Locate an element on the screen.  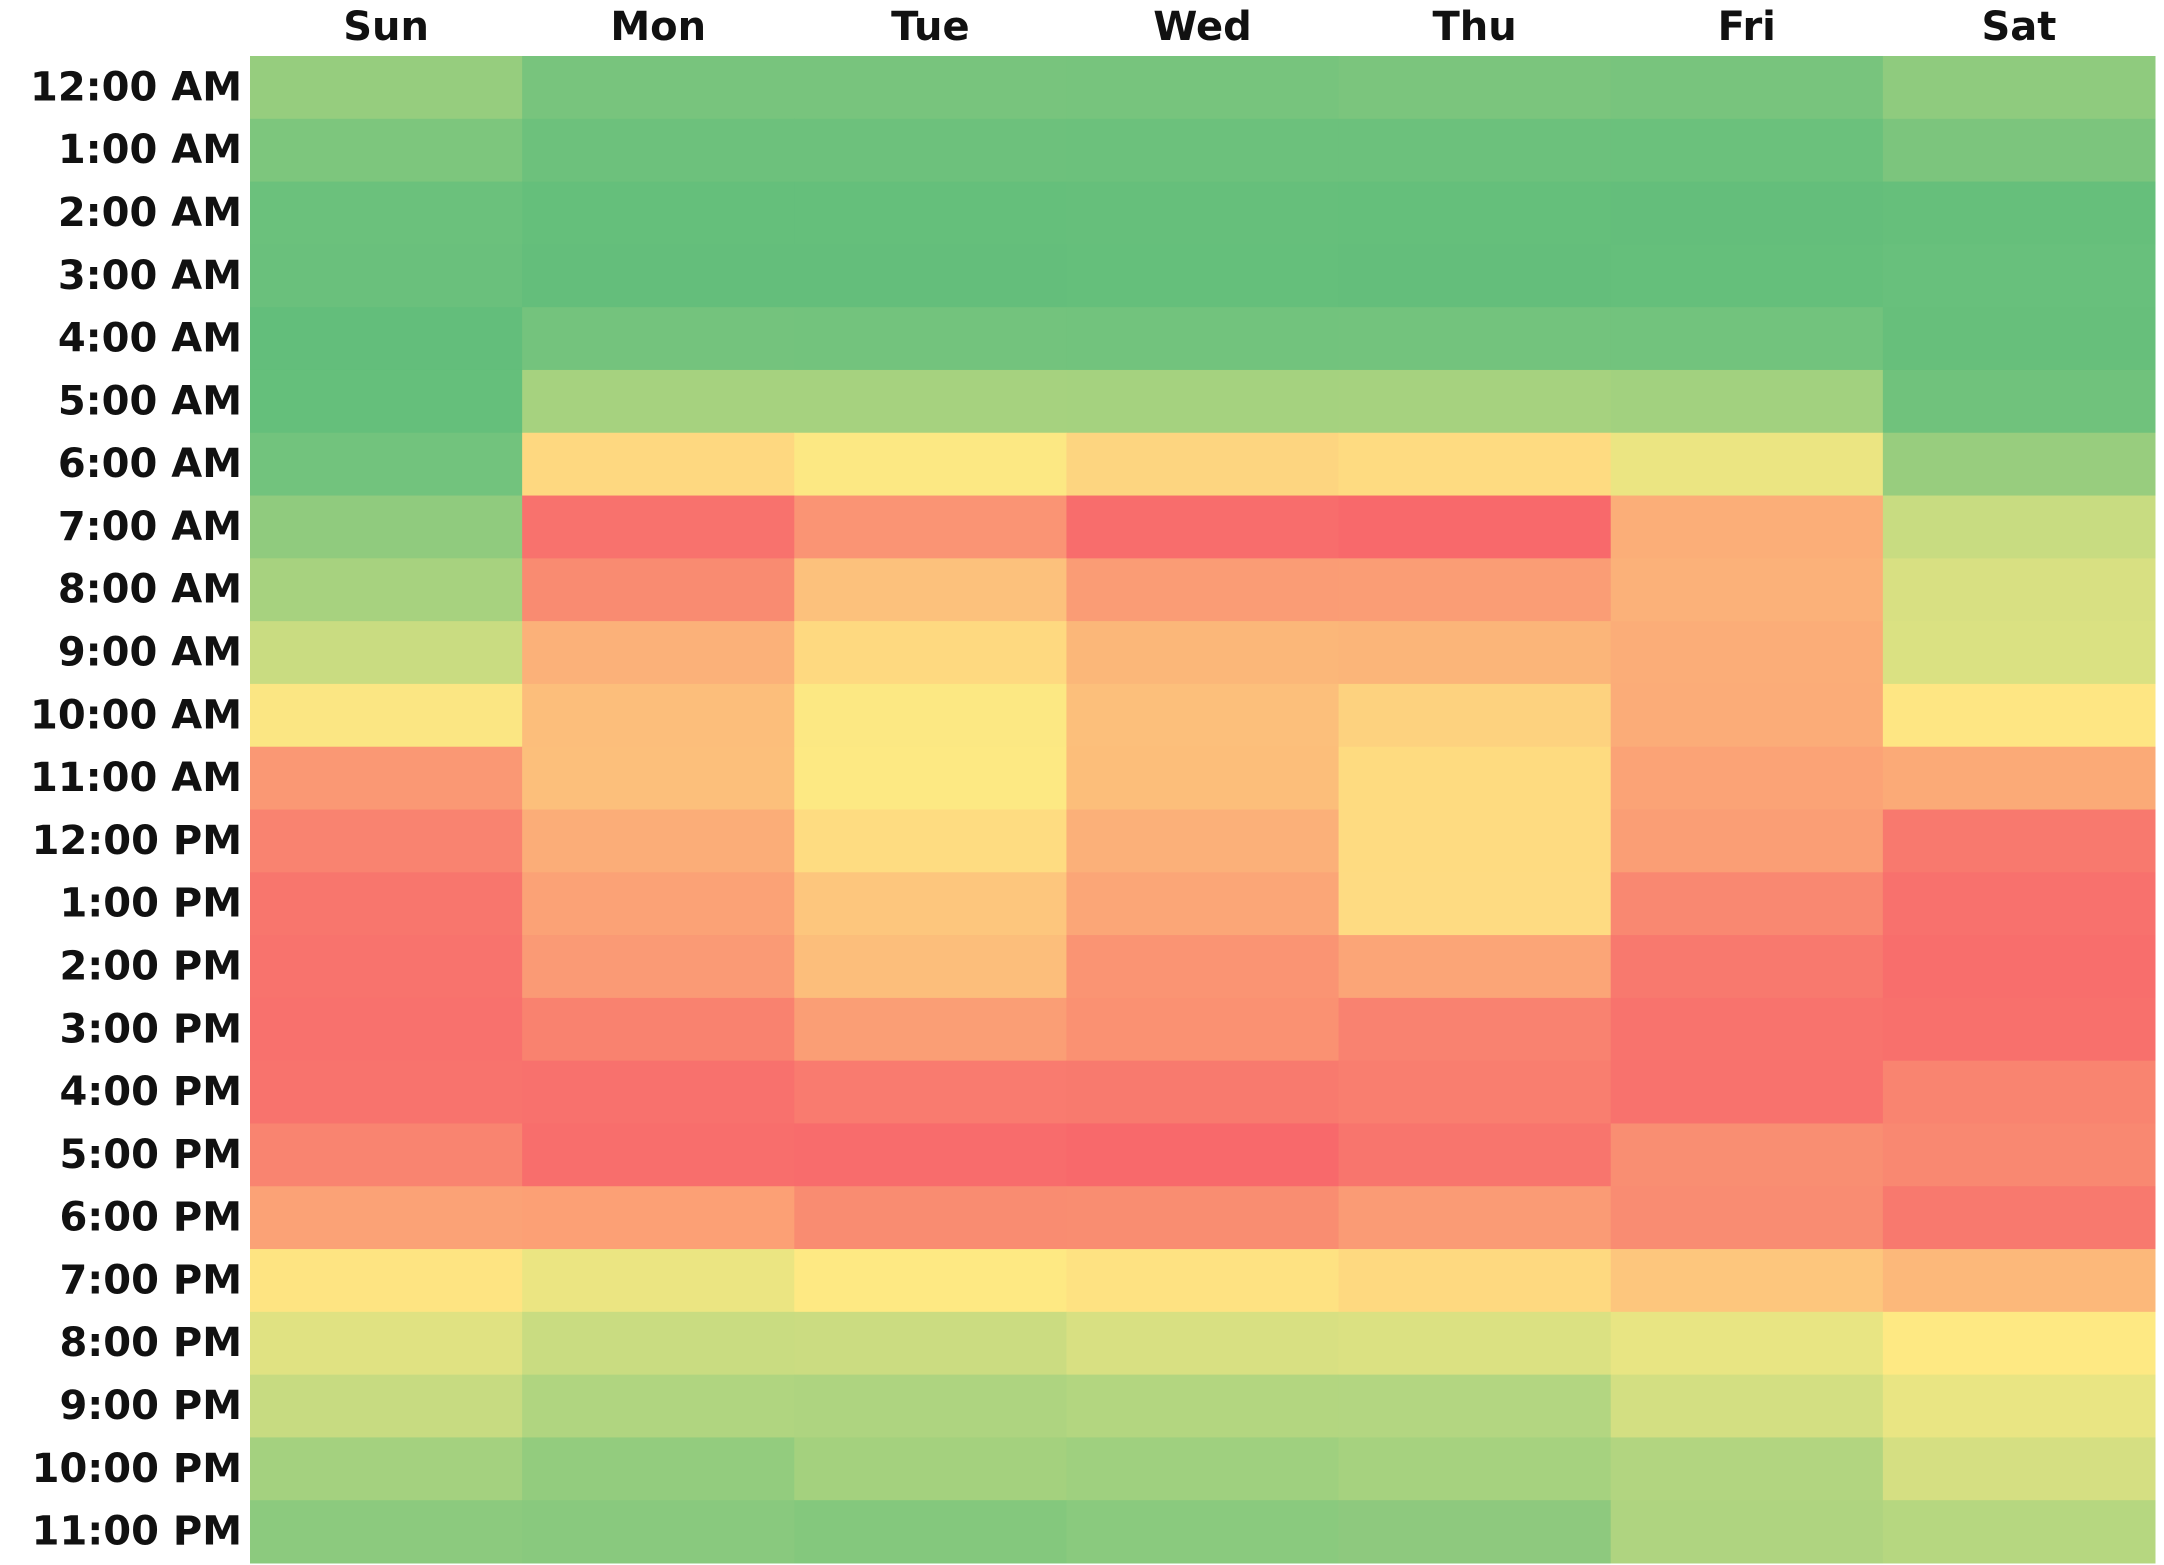
column-label: Sun is located at coordinates (386, 27).